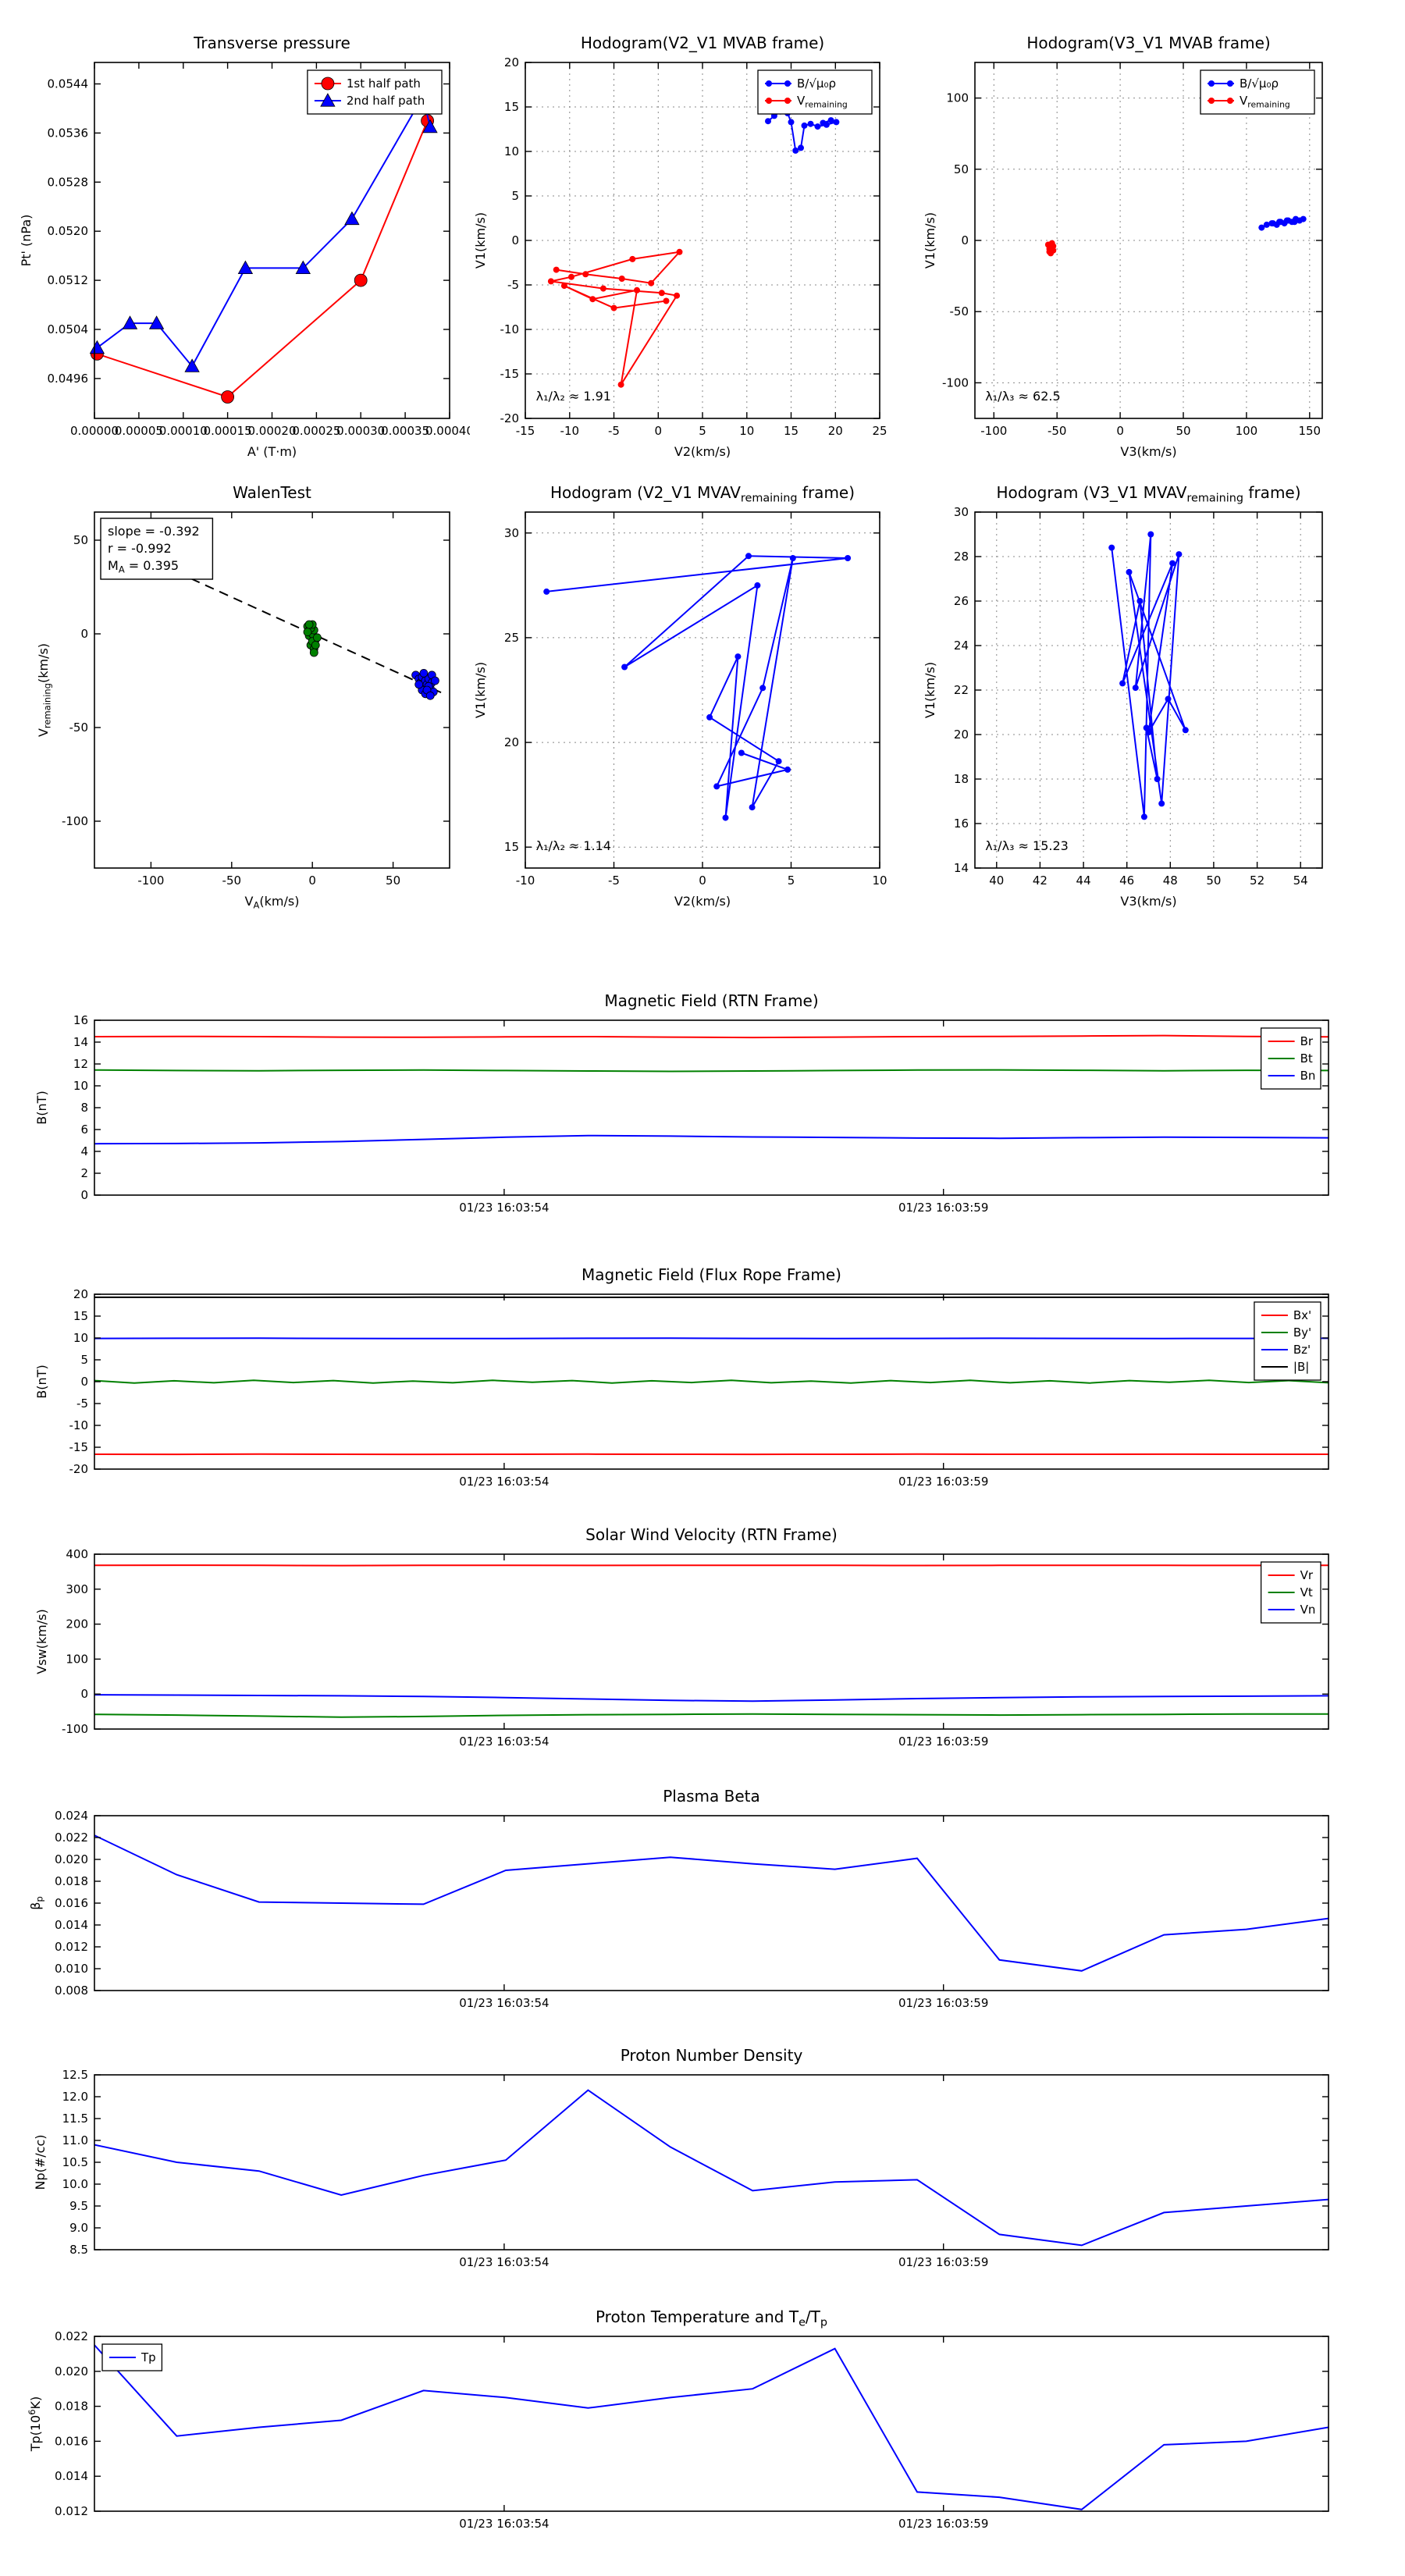 This screenshot has width=1405, height=2576. What do you see at coordinates (316, 431) in the screenshot?
I see `svg-text: 0.00025` at bounding box center [316, 431].